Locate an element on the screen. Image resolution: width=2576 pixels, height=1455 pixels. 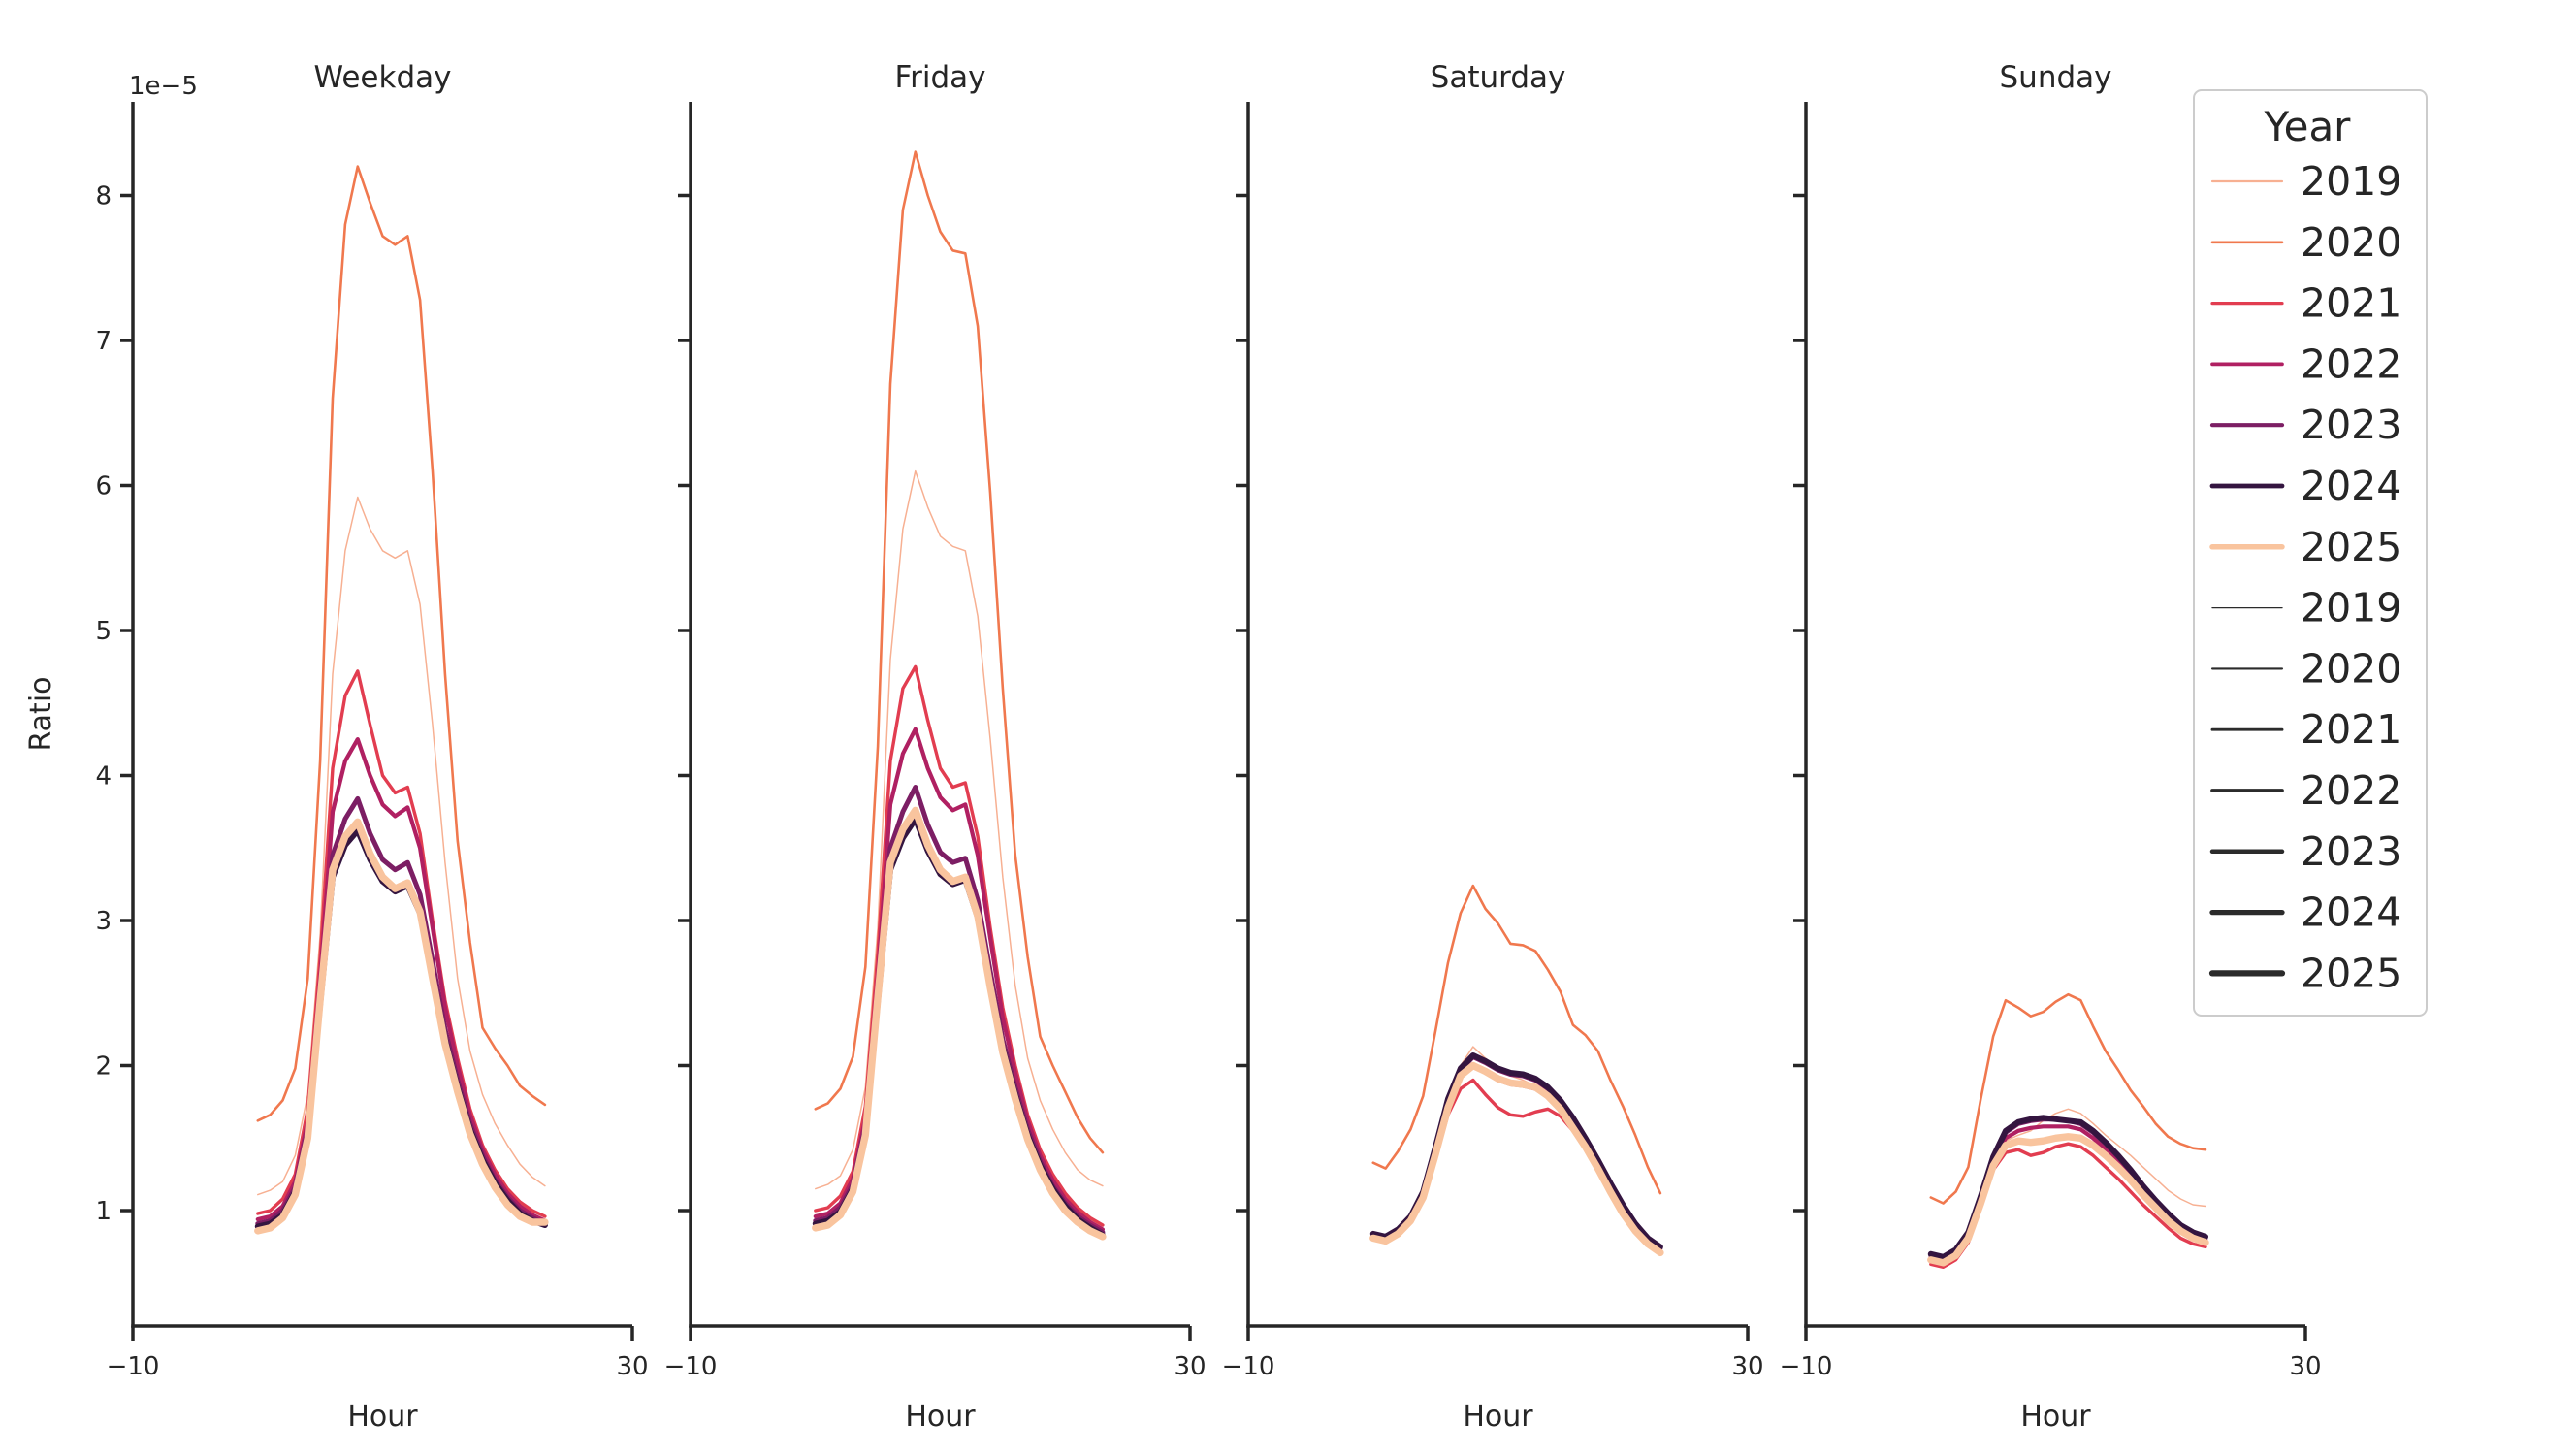
panel-title-weekday: Weekday is located at coordinates (383, 77).